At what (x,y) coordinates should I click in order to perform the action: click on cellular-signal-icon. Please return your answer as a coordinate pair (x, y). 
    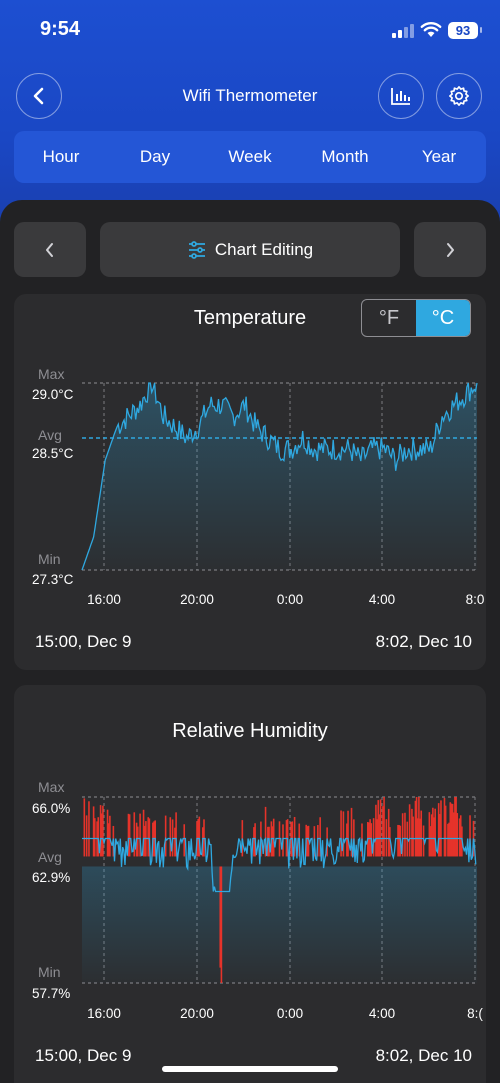
    Looking at the image, I should click on (403, 31).